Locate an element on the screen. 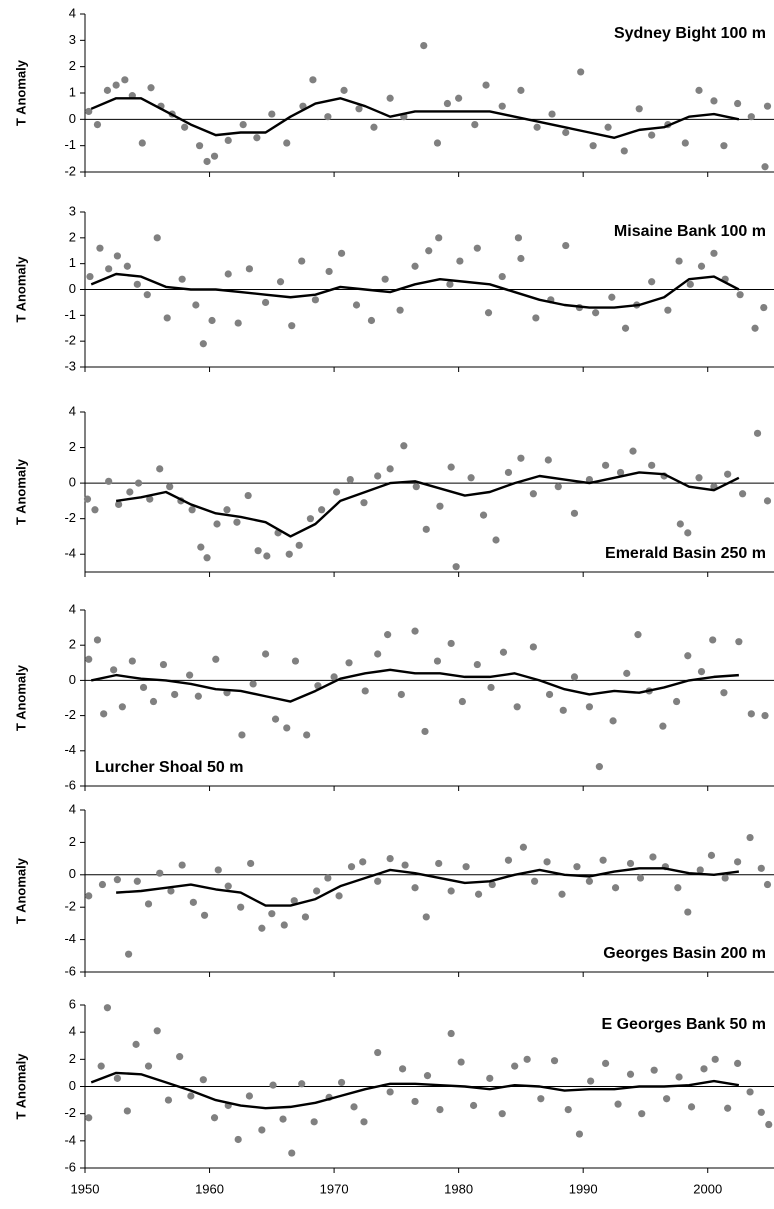  y-tick-label: -2 is located at coordinates (70, 714).